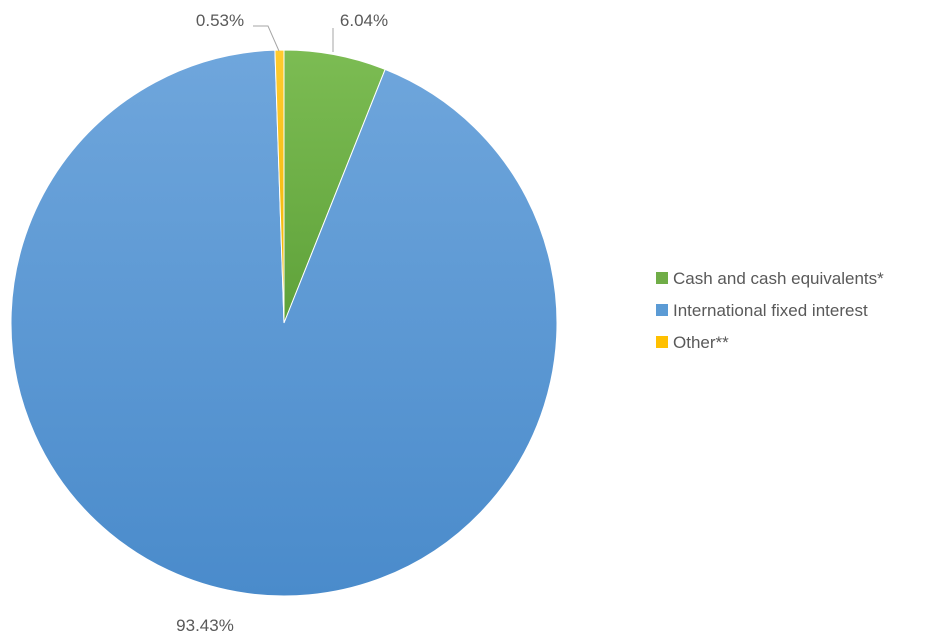 The height and width of the screenshot is (642, 944). I want to click on legend-label-other: Other**, so click(701, 342).